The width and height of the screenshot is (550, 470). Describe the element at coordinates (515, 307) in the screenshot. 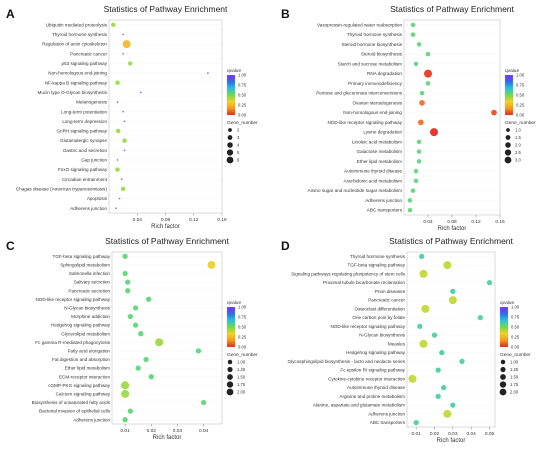

I see `colorbar-tick-label: 1.00` at that location.